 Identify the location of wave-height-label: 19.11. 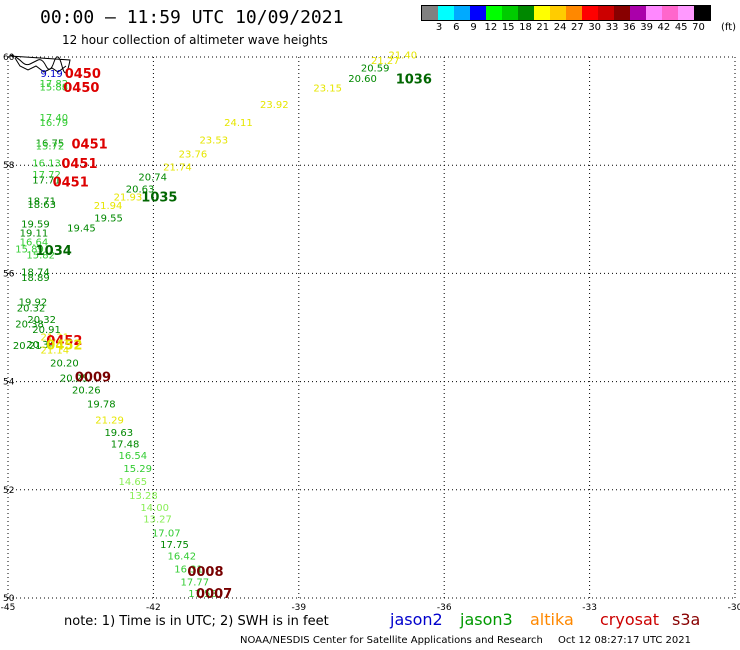
(34, 234).